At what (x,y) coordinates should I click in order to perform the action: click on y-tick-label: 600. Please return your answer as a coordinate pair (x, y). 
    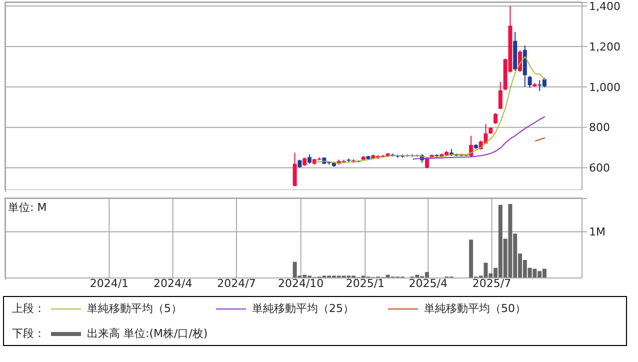
    Looking at the image, I should click on (599, 168).